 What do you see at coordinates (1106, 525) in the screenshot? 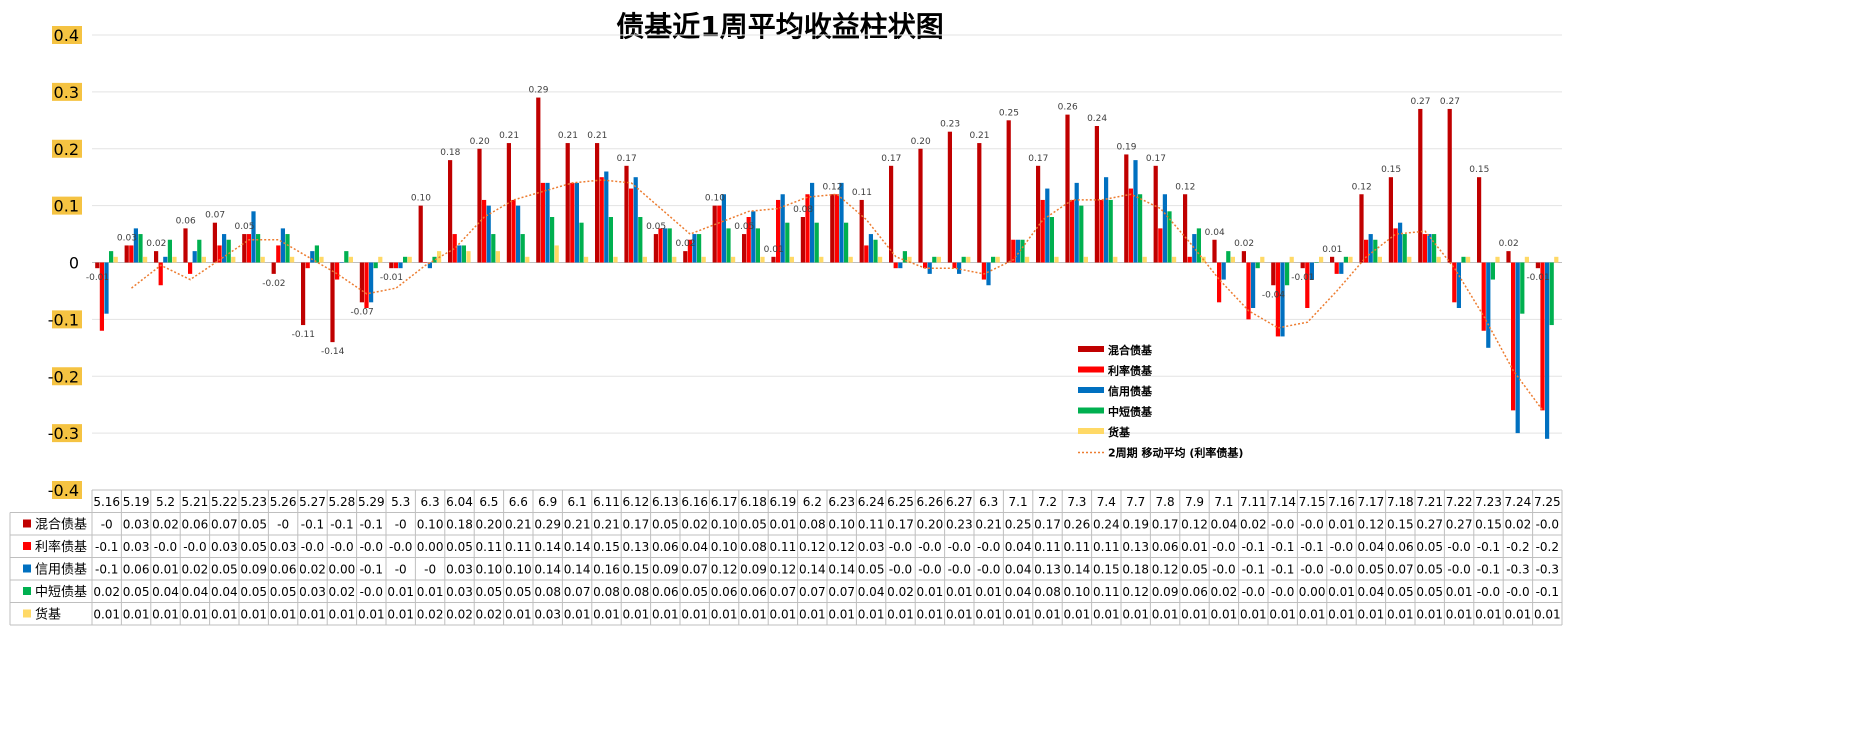
I see `table-cell: 0.24` at bounding box center [1106, 525].